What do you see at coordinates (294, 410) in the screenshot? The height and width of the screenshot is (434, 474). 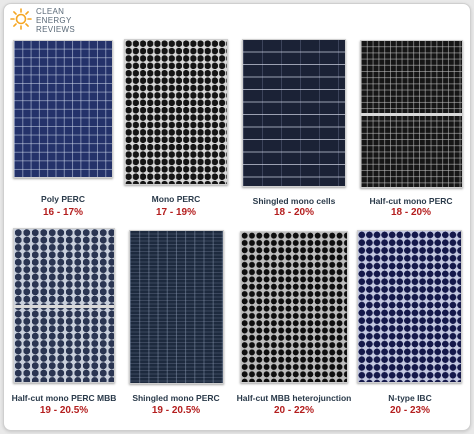 I see `panel-efficiency: 20 - 22%` at bounding box center [294, 410].